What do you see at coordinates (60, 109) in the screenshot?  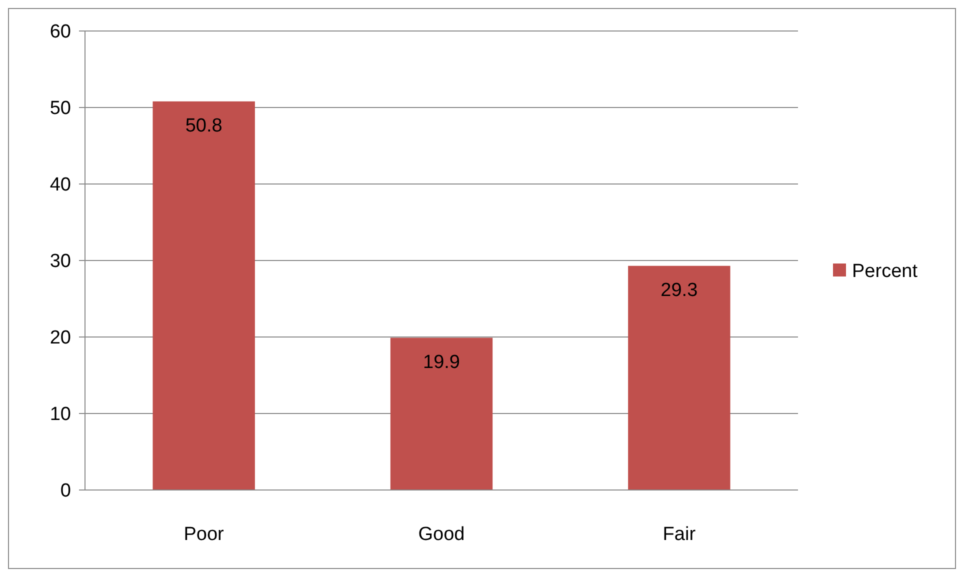 I see `y-tick-label: 50` at bounding box center [60, 109].